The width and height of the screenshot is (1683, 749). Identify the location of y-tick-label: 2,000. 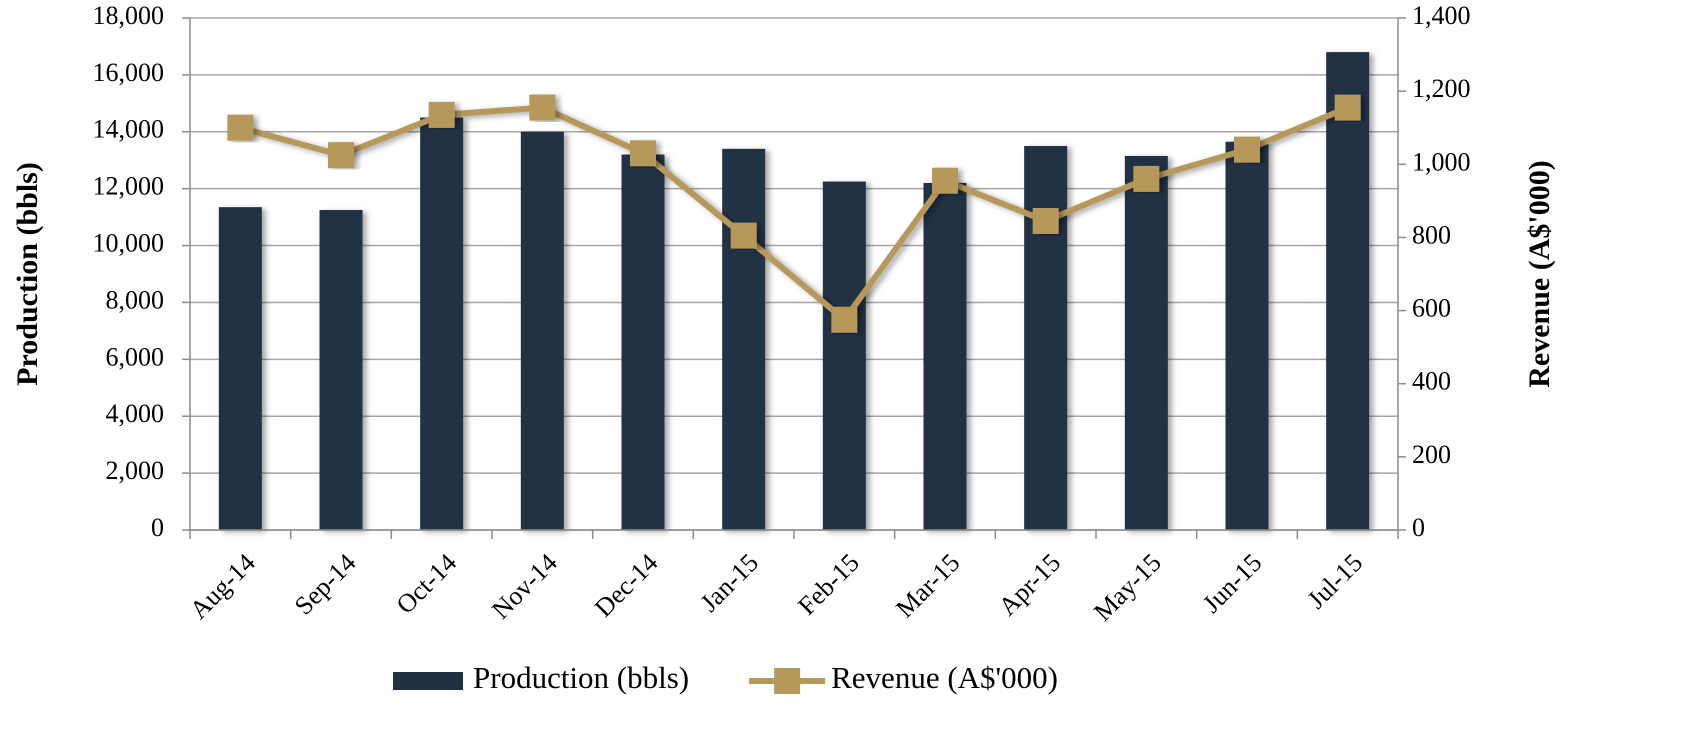
(135, 470).